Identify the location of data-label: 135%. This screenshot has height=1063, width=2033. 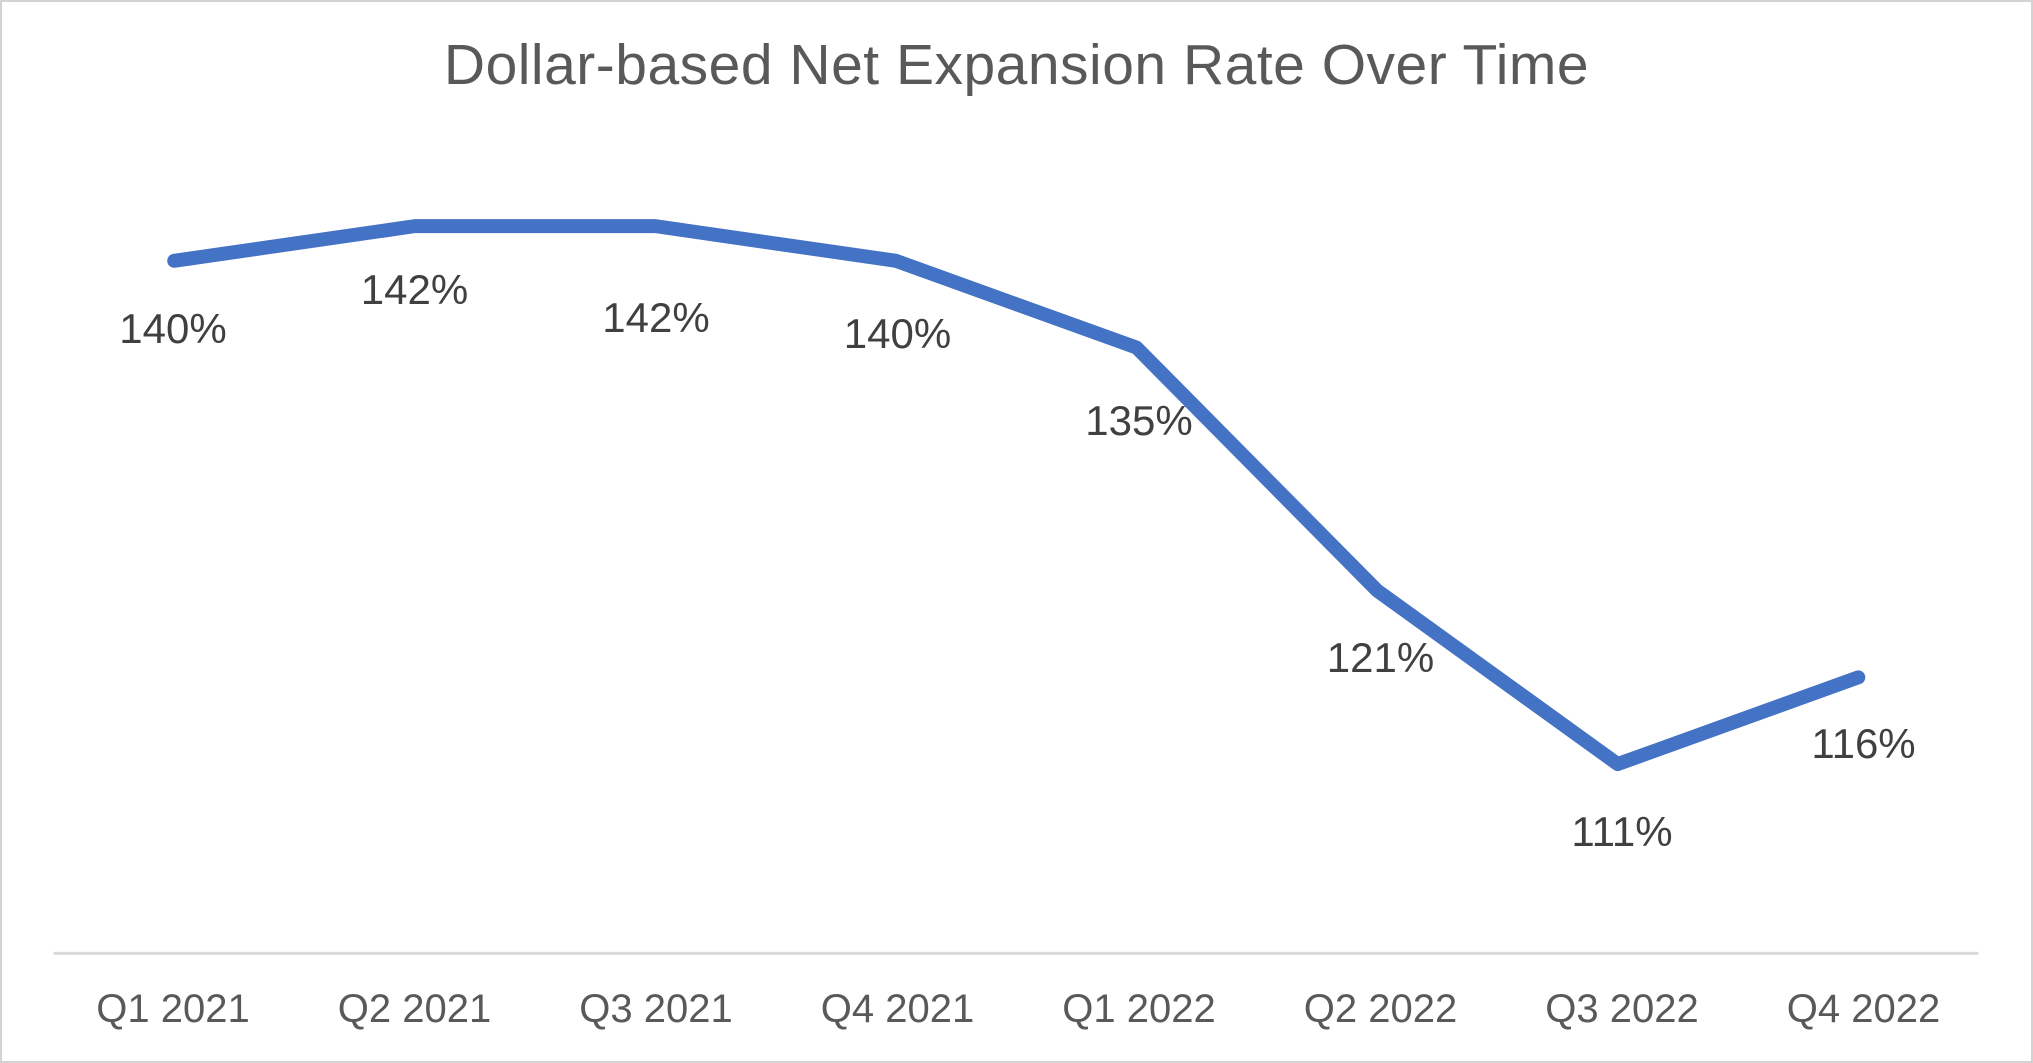
(1139, 420).